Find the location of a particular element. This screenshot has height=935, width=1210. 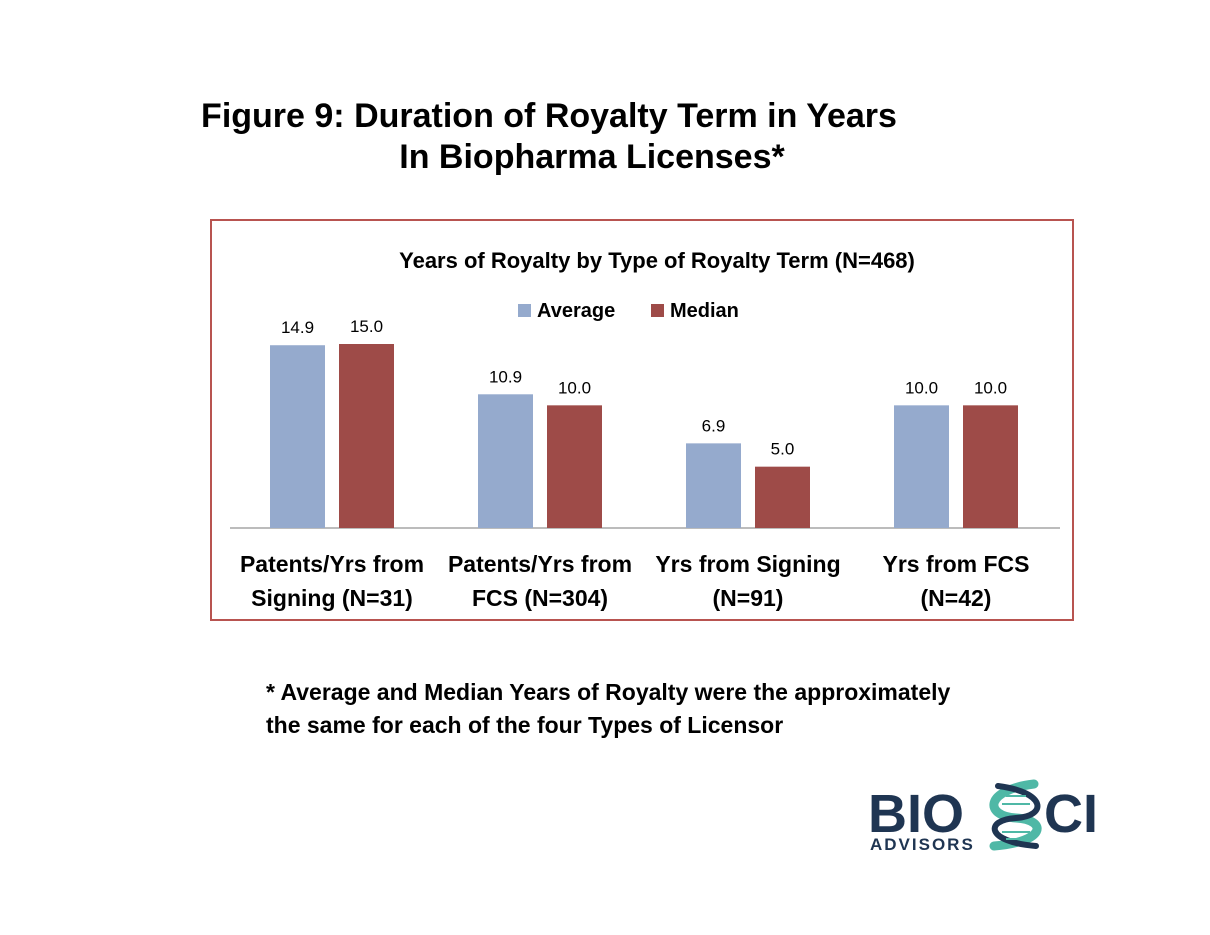

bio-sci-logo: BIO CI ADVISORS is located at coordinates (996, 818).